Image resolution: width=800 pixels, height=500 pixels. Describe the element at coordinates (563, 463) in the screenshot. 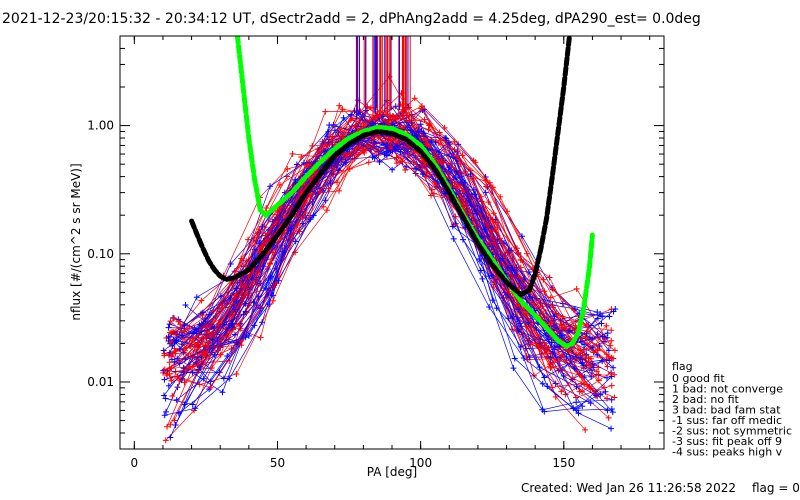

I see `x-tick-label: 150` at that location.